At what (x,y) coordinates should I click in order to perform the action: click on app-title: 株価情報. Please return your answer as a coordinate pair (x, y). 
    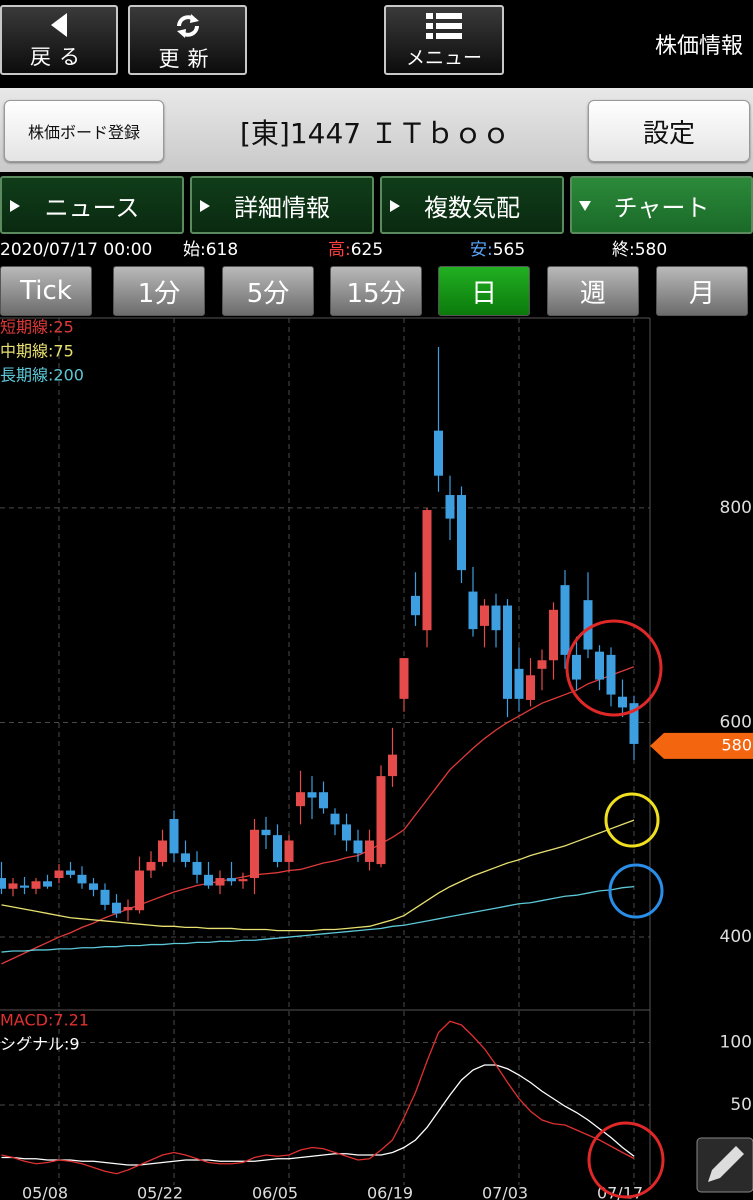
    Looking at the image, I should click on (699, 46).